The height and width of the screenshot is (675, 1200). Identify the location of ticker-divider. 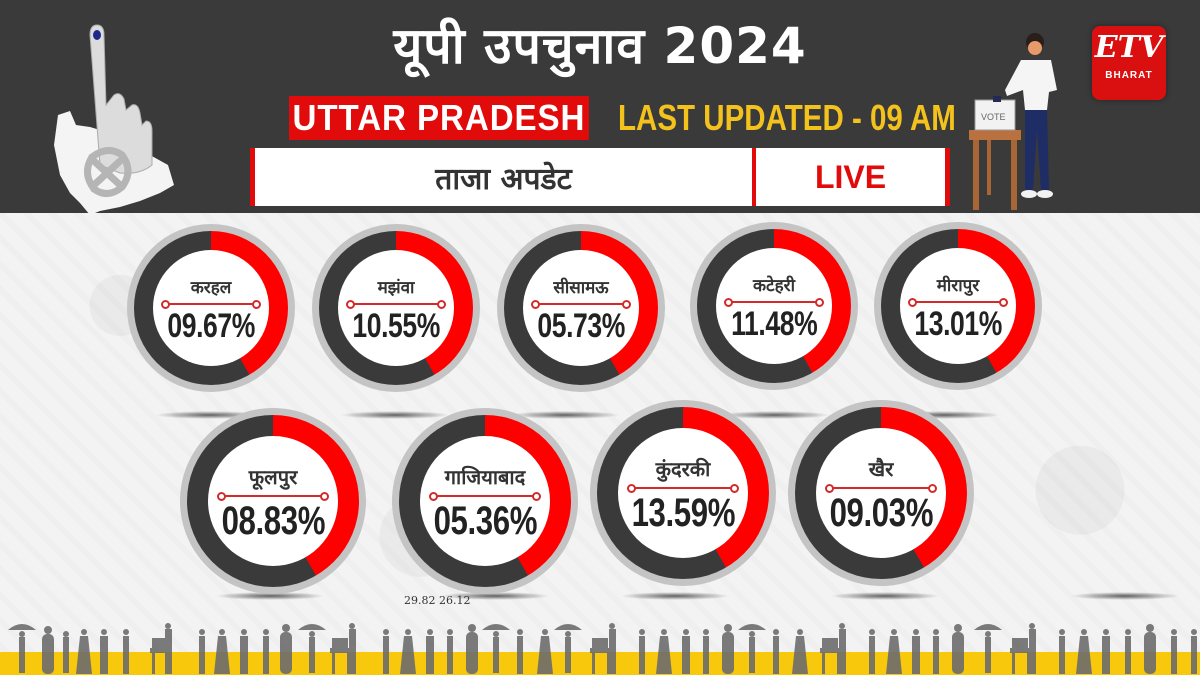
(754, 177).